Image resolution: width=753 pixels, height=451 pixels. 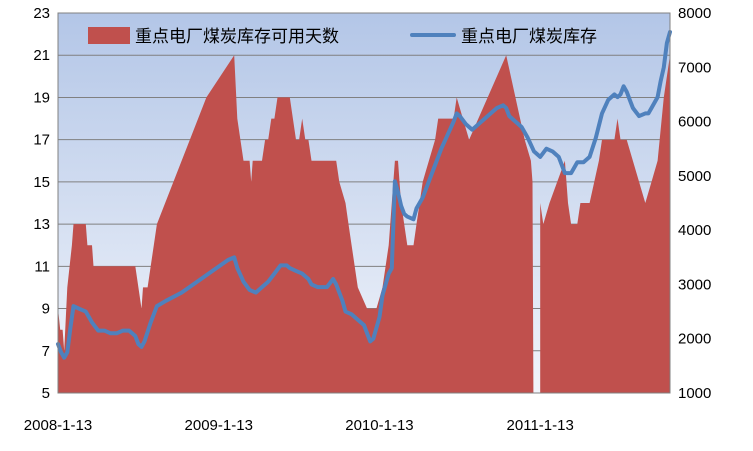 I want to click on x-tick-label: 2011-1-13, so click(x=540, y=425).